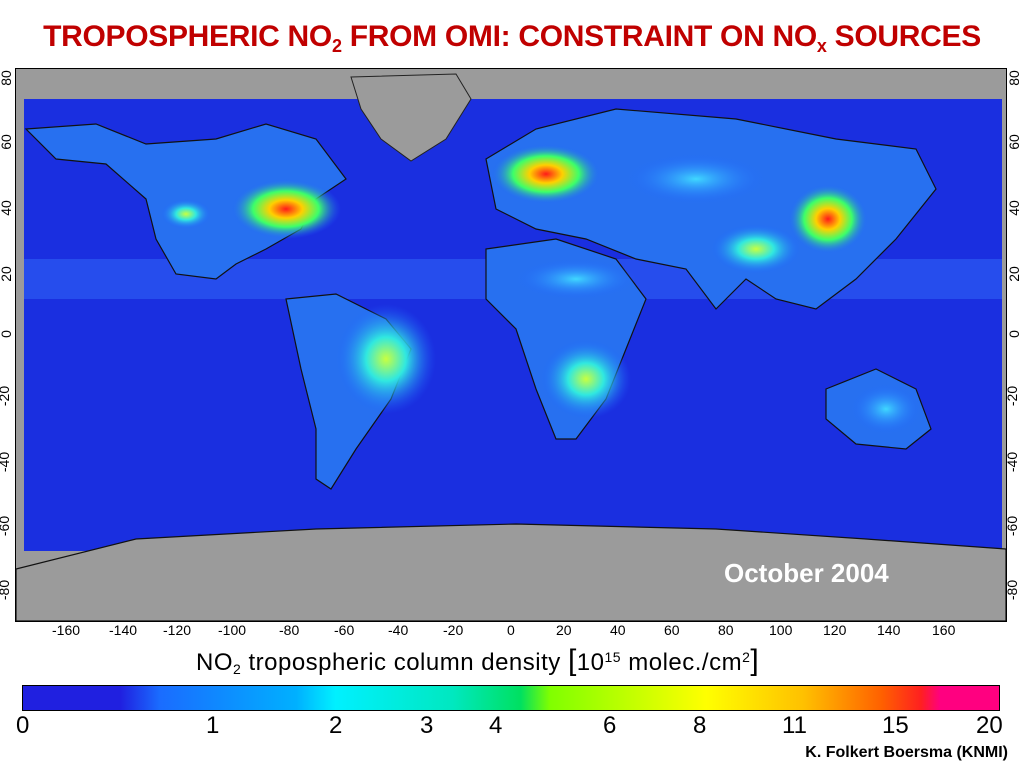 The image size is (1024, 768). Describe the element at coordinates (23, 725) in the screenshot. I see `colorbar-tick-label: 0` at that location.